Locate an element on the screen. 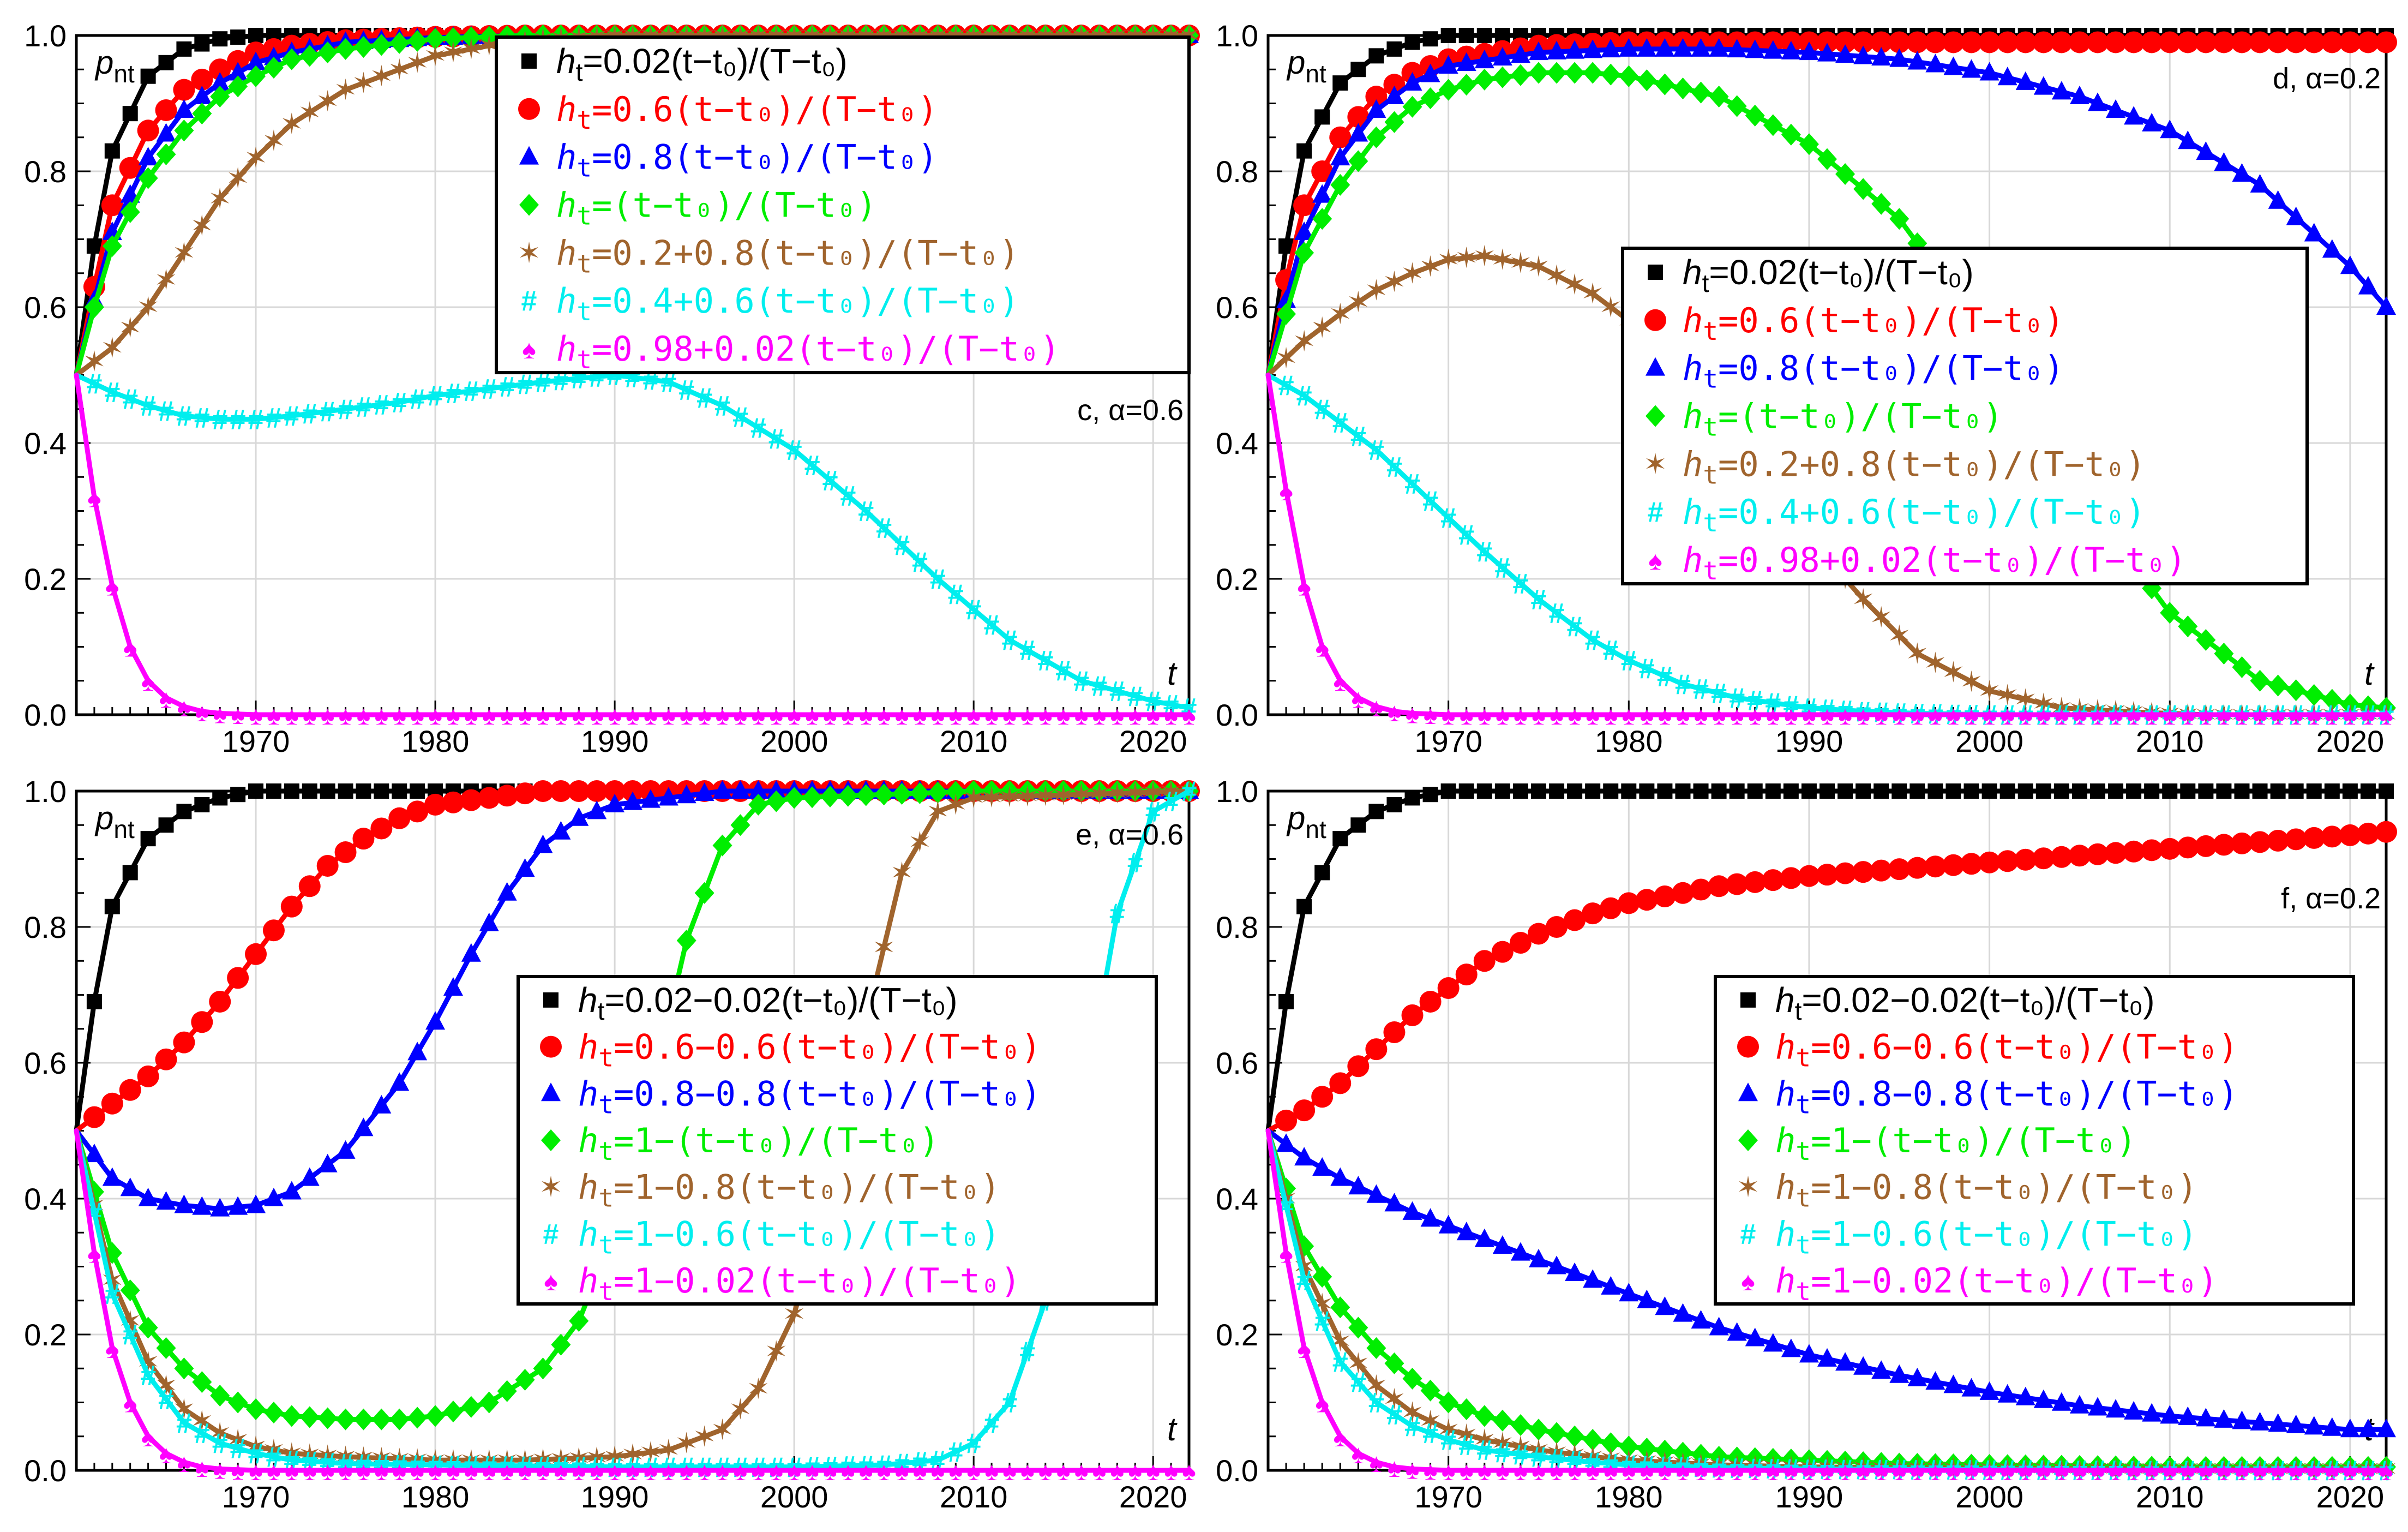  legend-entry: ht=1−(t−t₀)/(T−t₀) is located at coordinates (758, 1143).